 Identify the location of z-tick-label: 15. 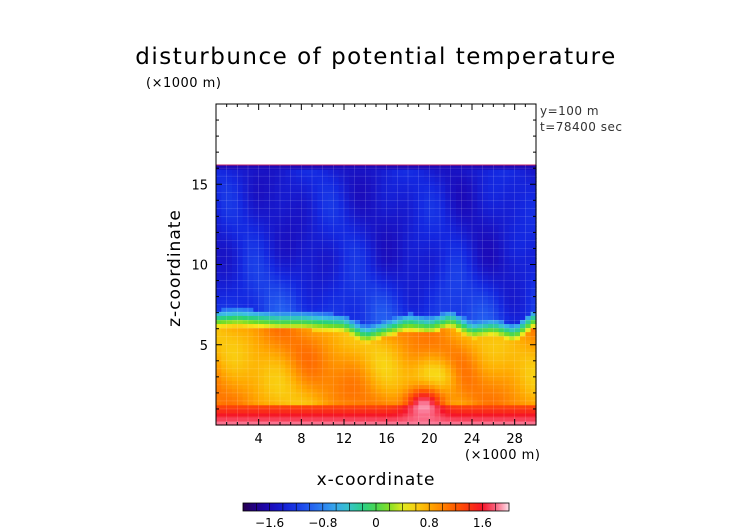
(199, 185).